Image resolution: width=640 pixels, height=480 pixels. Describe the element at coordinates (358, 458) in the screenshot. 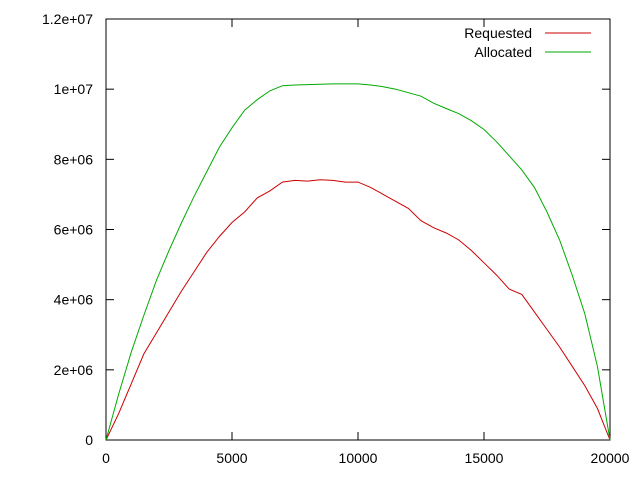

I see `x-tick-label: 10000` at that location.